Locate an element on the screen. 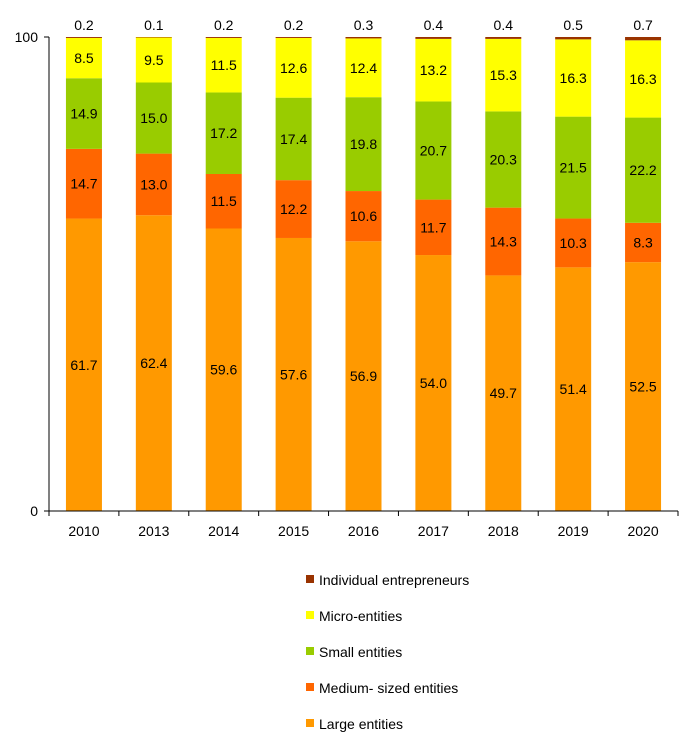 The image size is (695, 755). bar-segment-individual-entrepreneurs-2013 is located at coordinates (153, 37).